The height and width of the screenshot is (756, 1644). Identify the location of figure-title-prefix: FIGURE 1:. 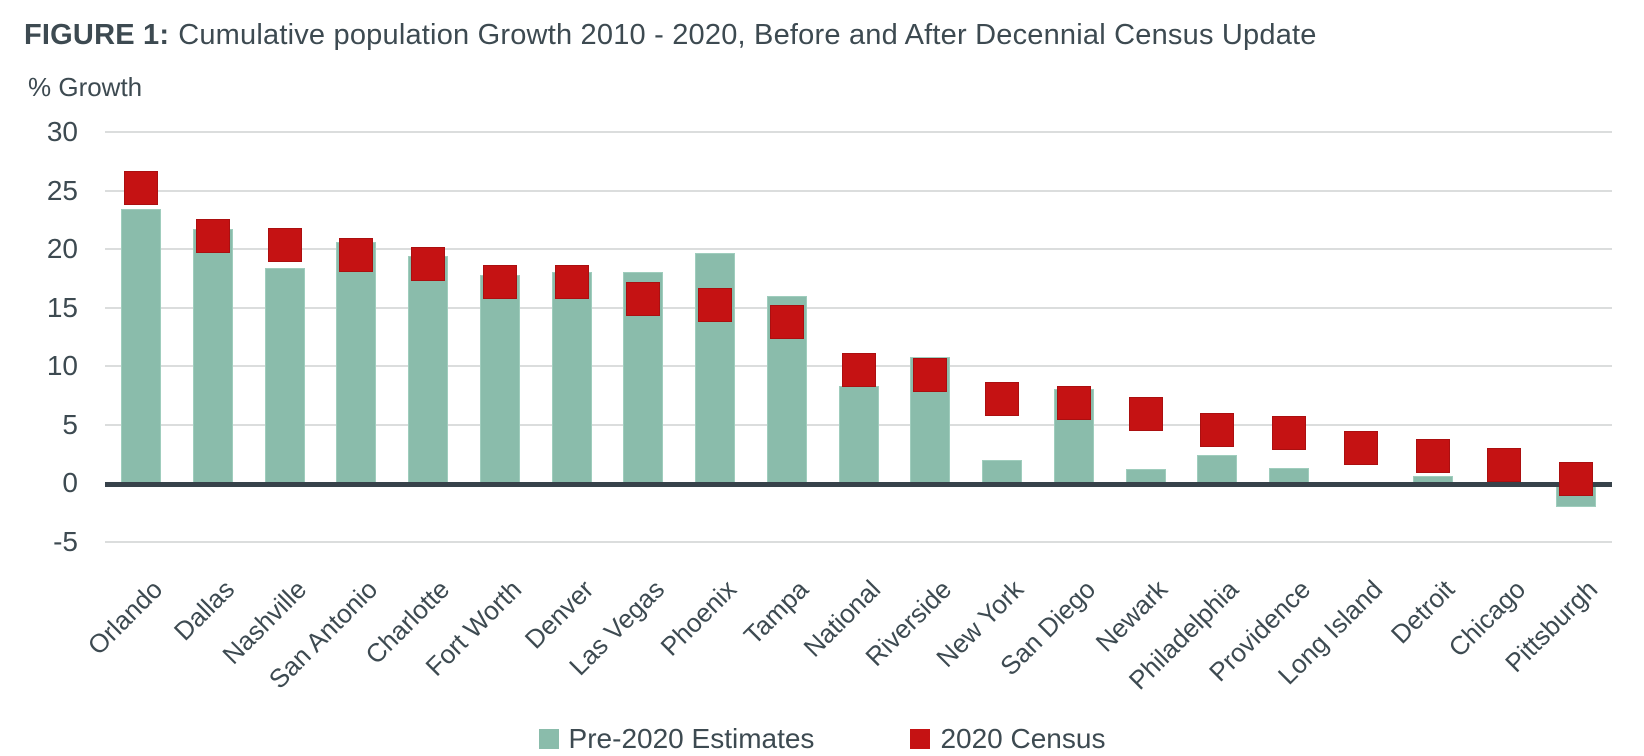
(97, 35).